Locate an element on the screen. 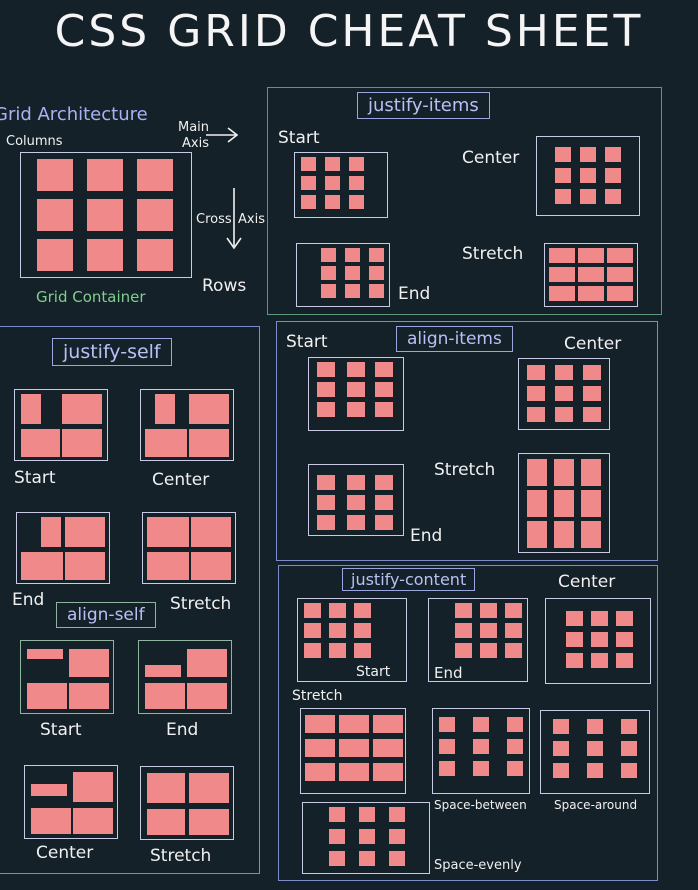 The width and height of the screenshot is (698, 890). justify-content-stretch-label: Stretch is located at coordinates (317, 696).